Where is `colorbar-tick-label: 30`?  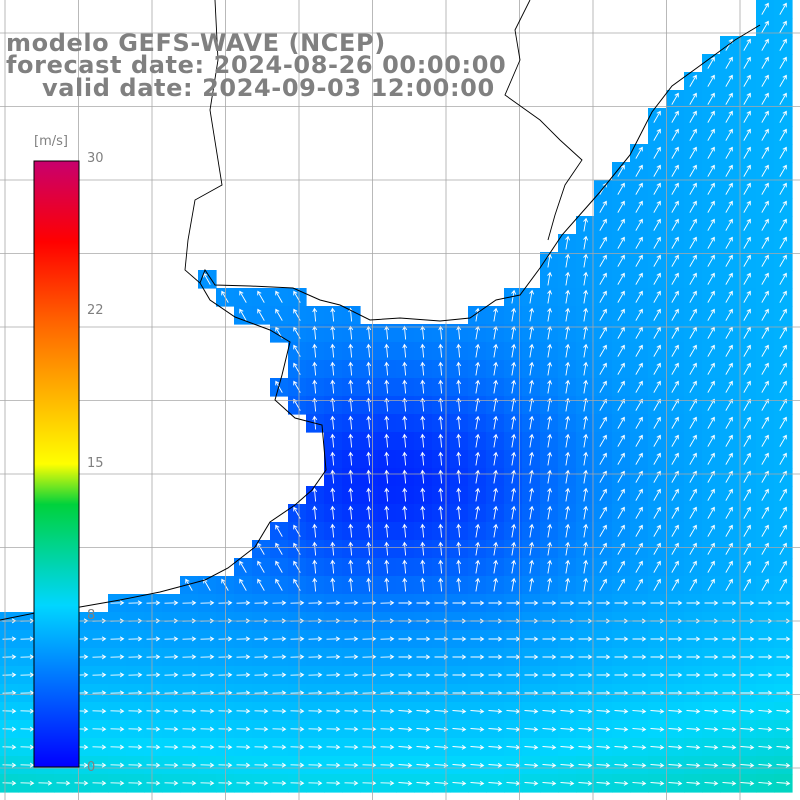
colorbar-tick-label: 30 is located at coordinates (95, 158).